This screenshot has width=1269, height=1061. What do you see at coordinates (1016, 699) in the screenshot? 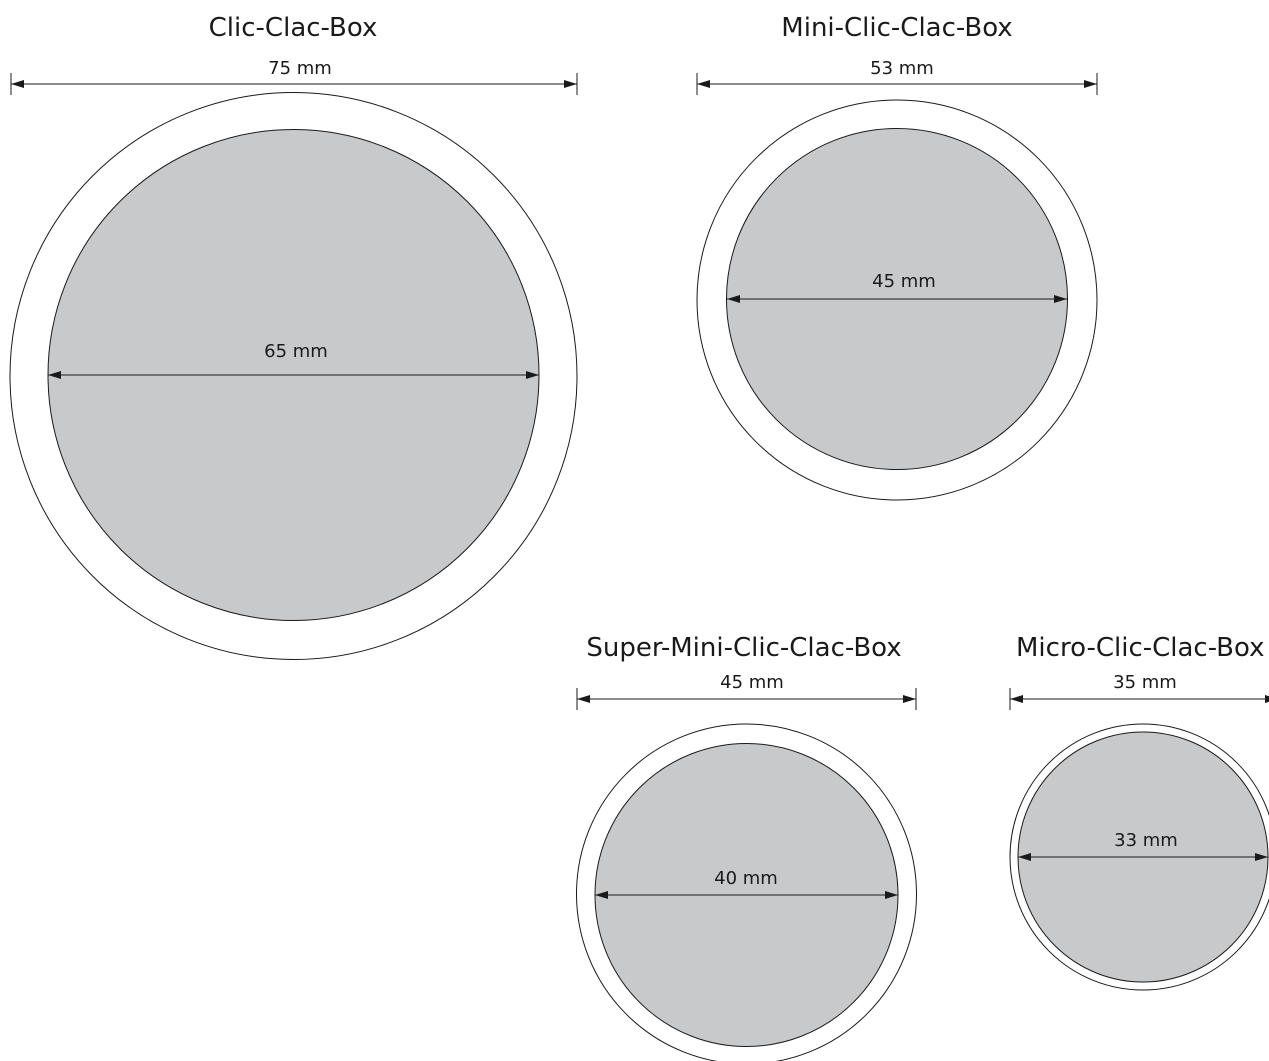
I see `micro-clic-clac-box-outer-arrow-left` at bounding box center [1016, 699].